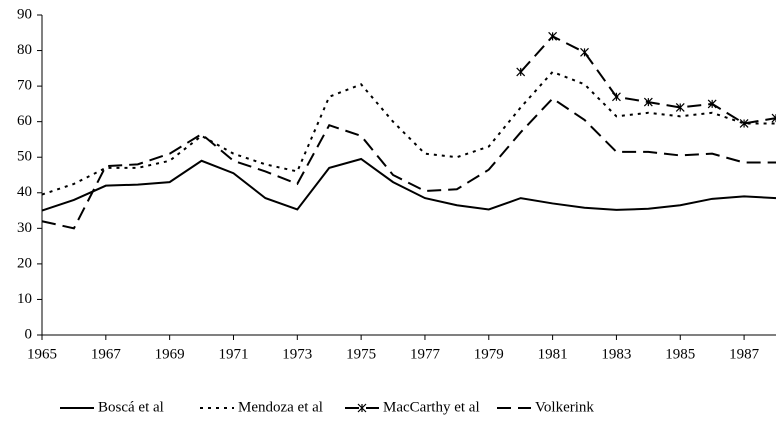 This screenshot has height=448, width=776. I want to click on x-tick-label: 1983, so click(616, 354).